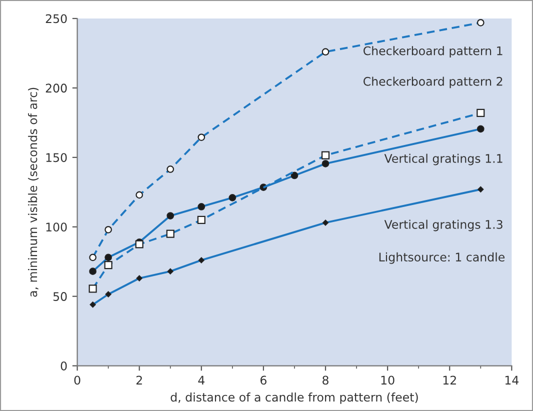 The image size is (533, 411). I want to click on x-tick-label: 8, so click(325, 380).